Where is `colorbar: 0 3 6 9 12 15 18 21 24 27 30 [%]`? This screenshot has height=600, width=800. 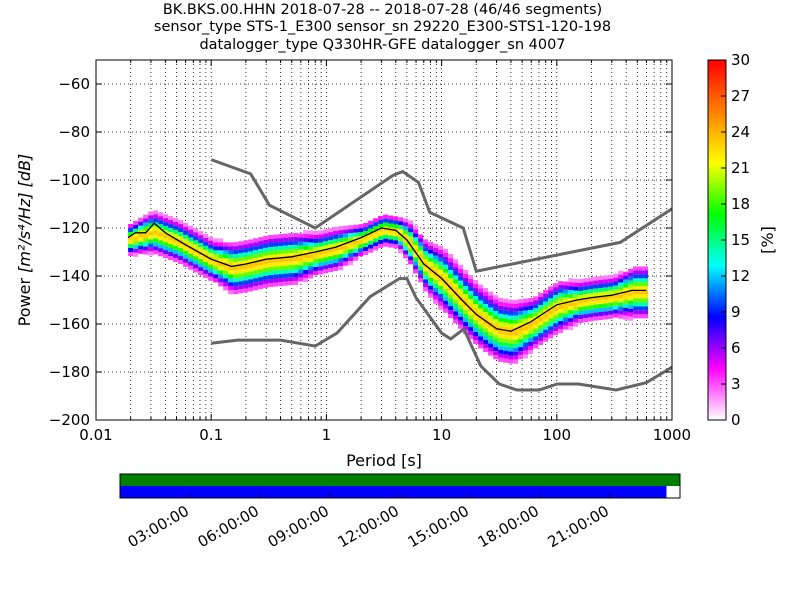
colorbar: 0 3 6 9 12 15 18 21 24 27 30 [%] is located at coordinates (742, 240).